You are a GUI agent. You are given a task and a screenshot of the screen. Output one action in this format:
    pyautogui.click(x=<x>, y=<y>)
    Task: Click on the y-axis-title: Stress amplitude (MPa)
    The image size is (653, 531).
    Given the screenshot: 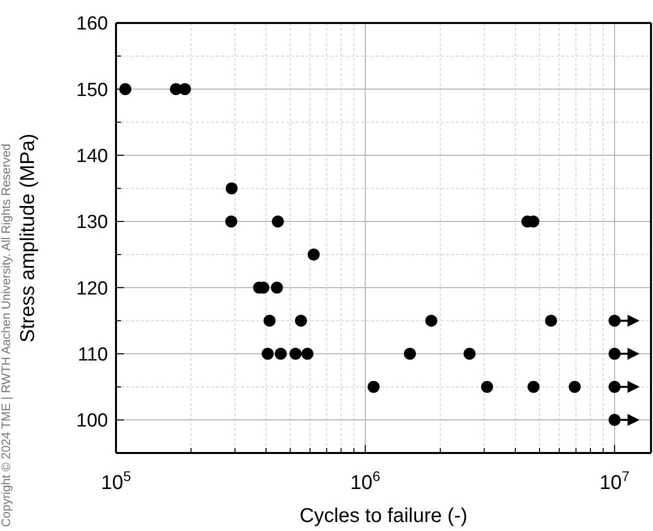 What is the action you would take?
    pyautogui.click(x=28, y=238)
    